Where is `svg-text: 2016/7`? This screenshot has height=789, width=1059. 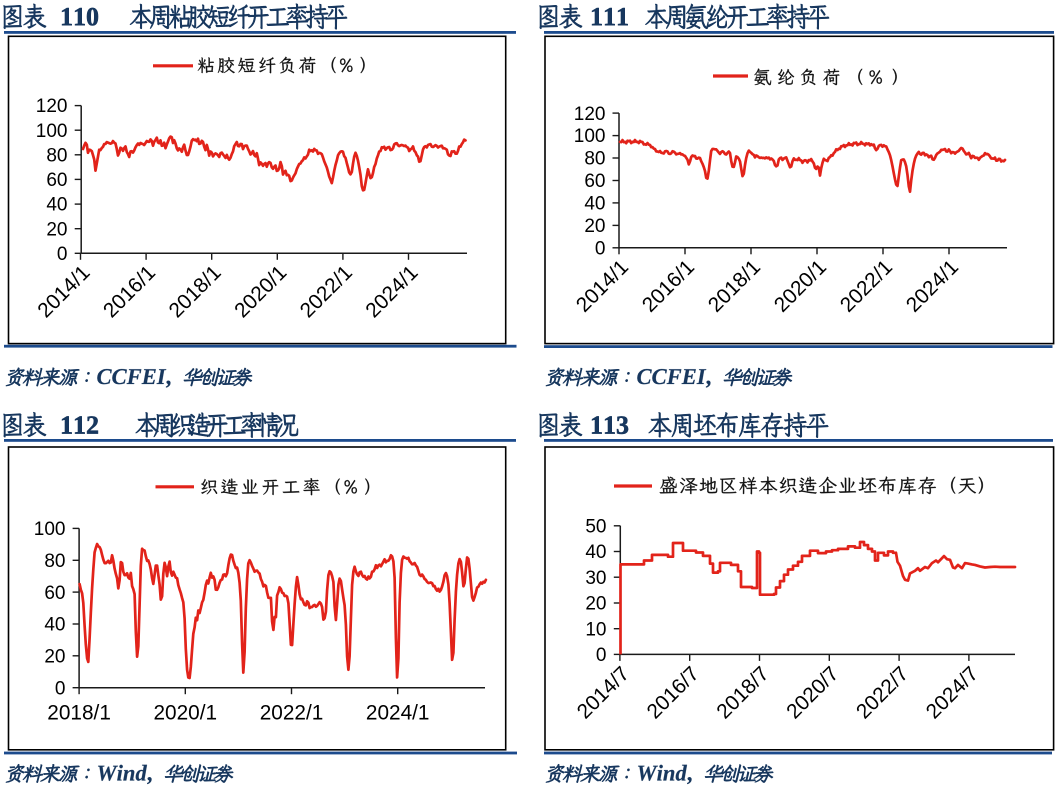 svg-text: 2016/7 is located at coordinates (672, 692).